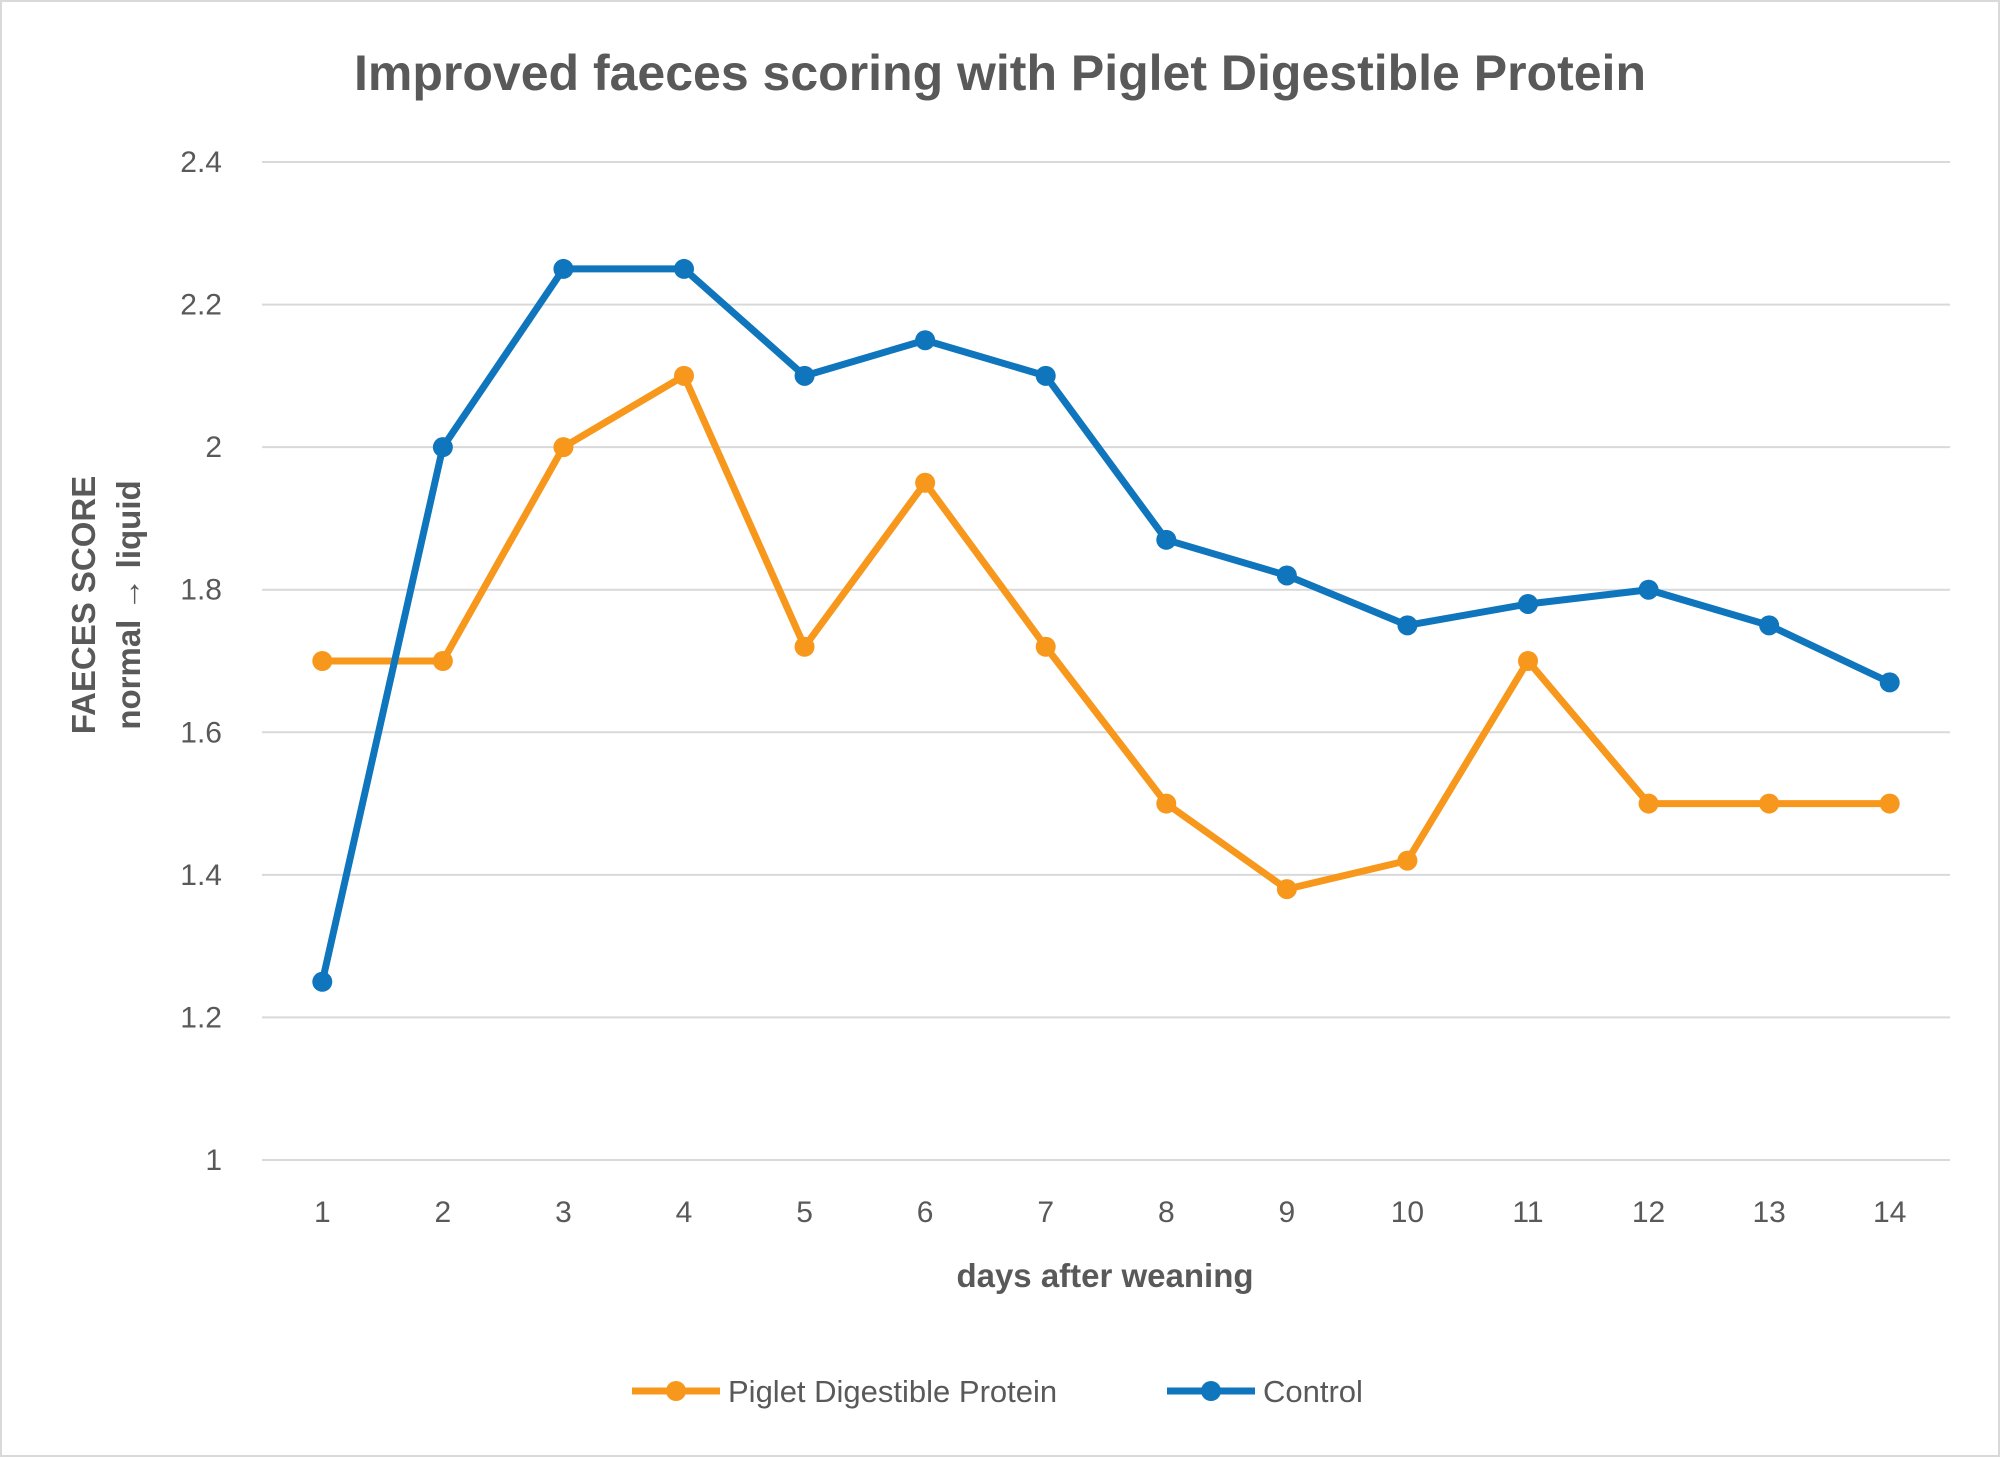 The width and height of the screenshot is (2000, 1457). I want to click on x-axis-tick-labels: 1 2 3 4 5 6 7 8 9 10 11 12 13 14, so click(1110, 1212).